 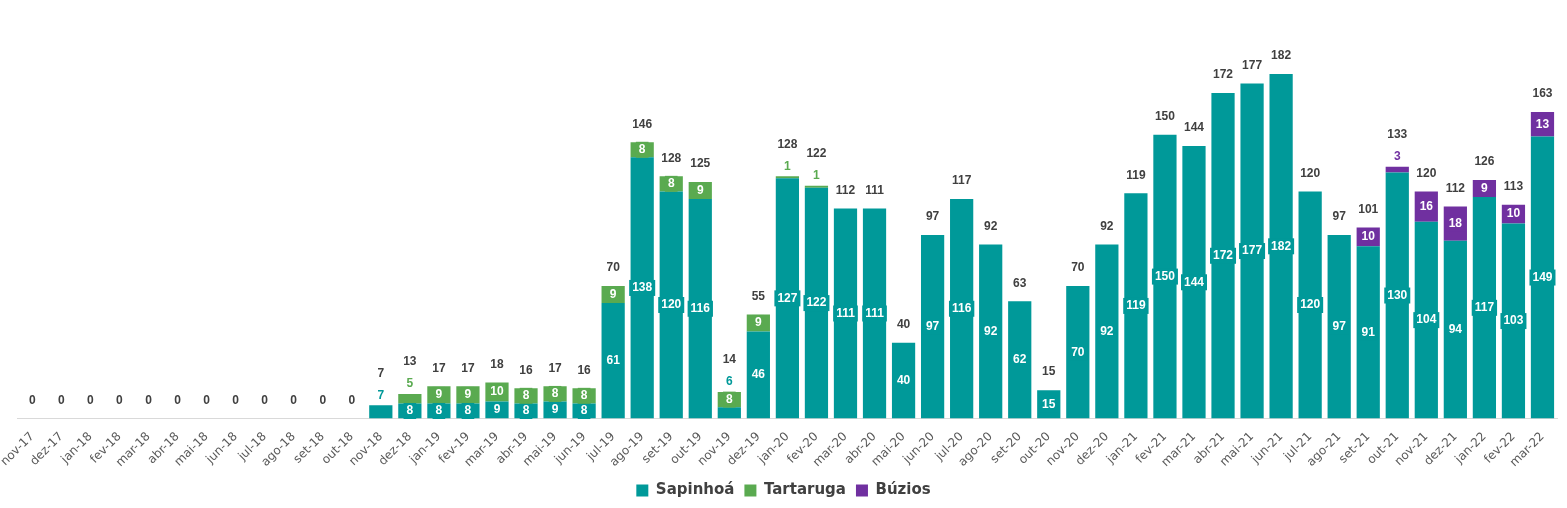 What do you see at coordinates (1455, 222) in the screenshot?
I see `data-label: 18` at bounding box center [1455, 222].